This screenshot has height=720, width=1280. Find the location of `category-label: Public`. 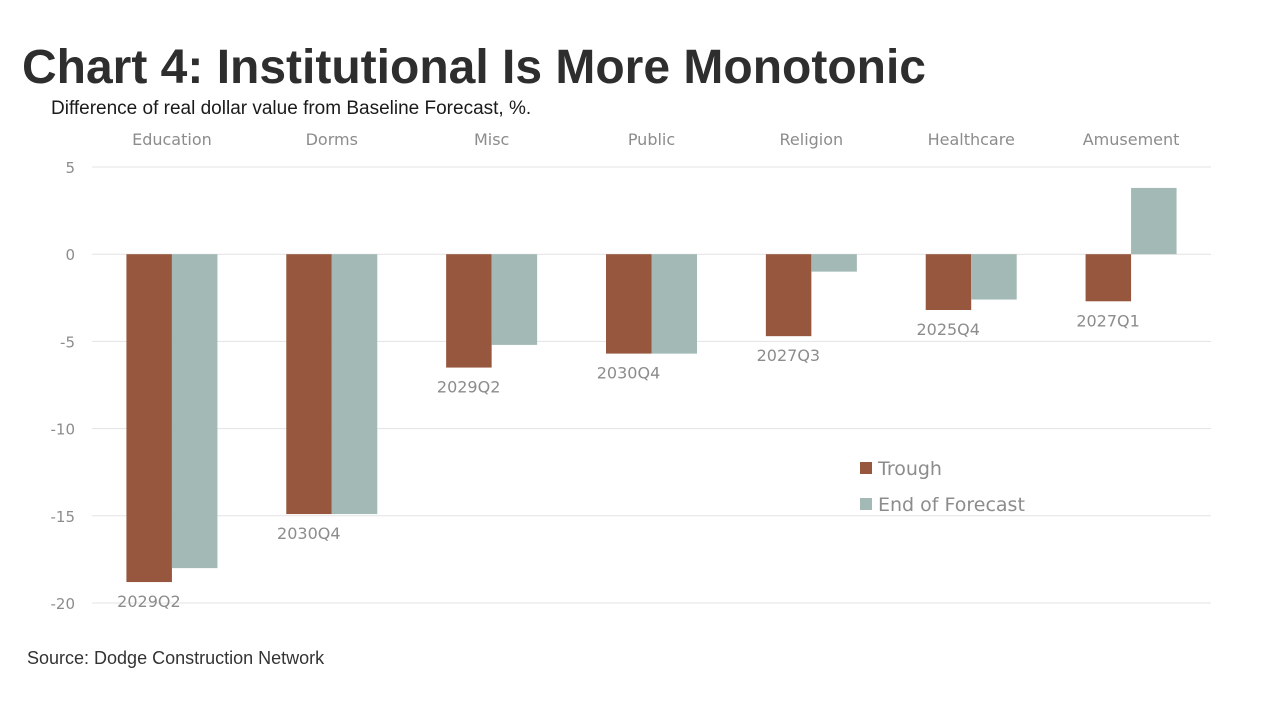

category-label: Public is located at coordinates (651, 139).